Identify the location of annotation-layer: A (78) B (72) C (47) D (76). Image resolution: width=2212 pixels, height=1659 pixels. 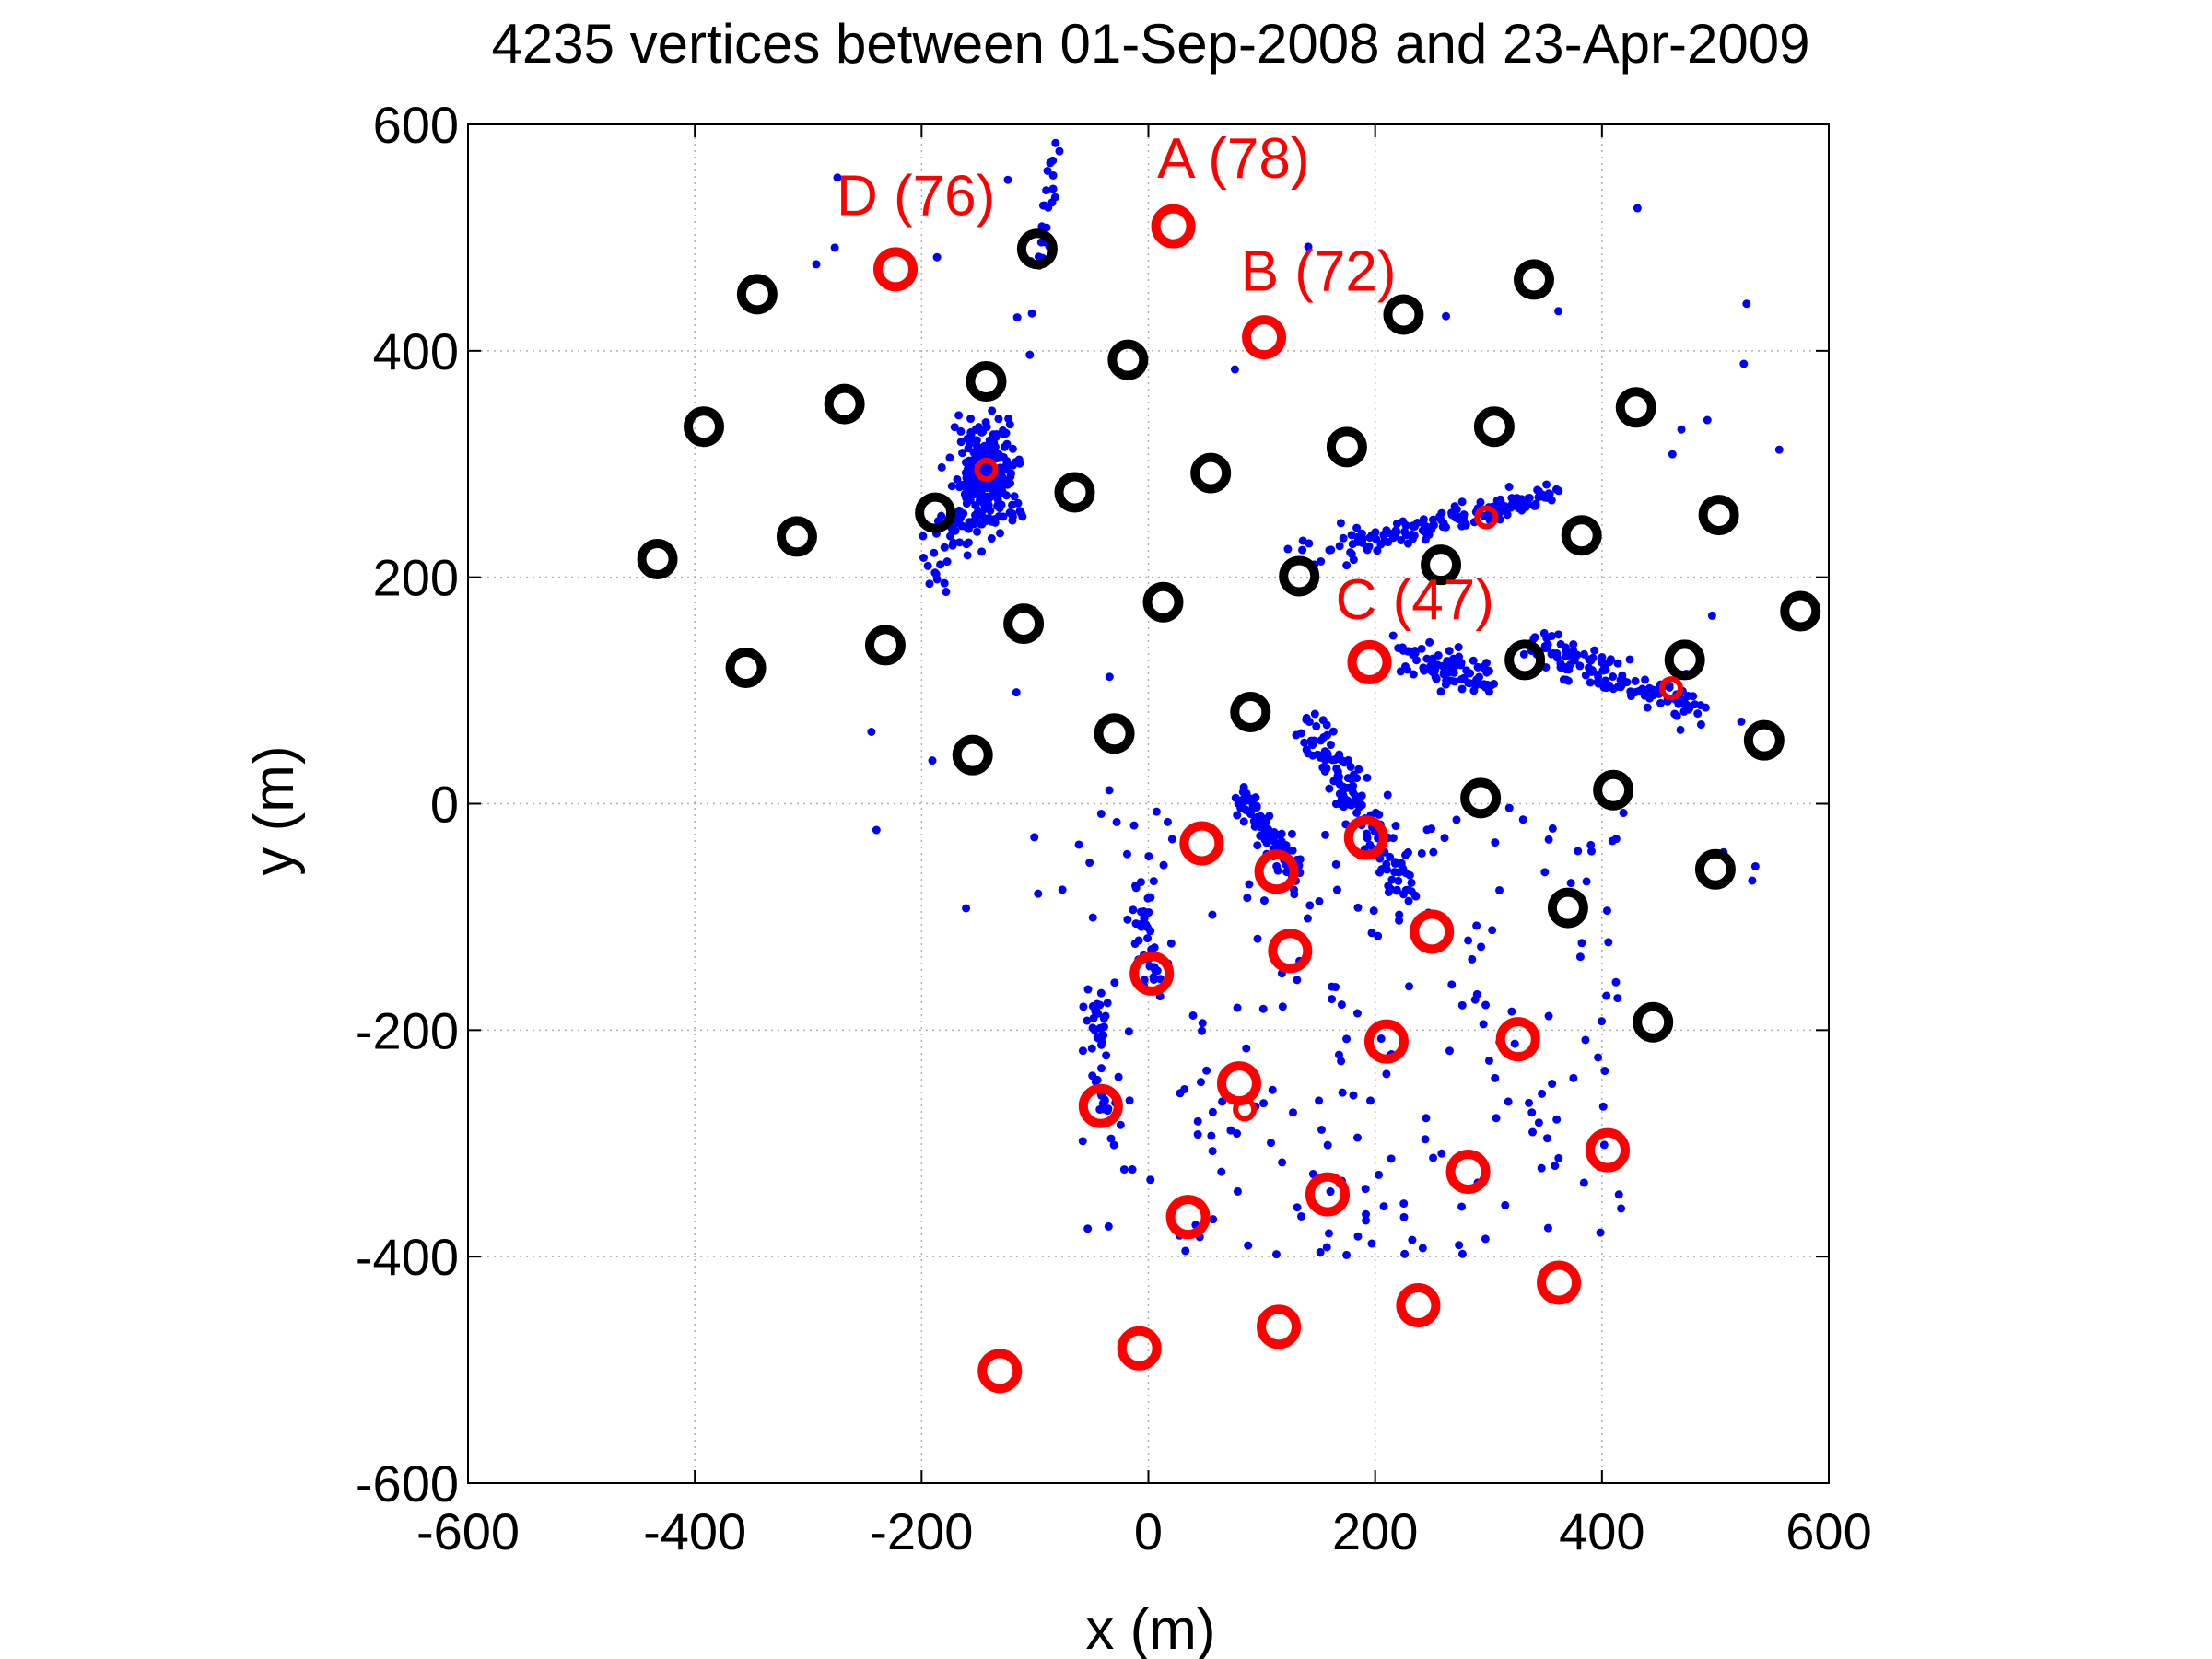
(1165, 379).